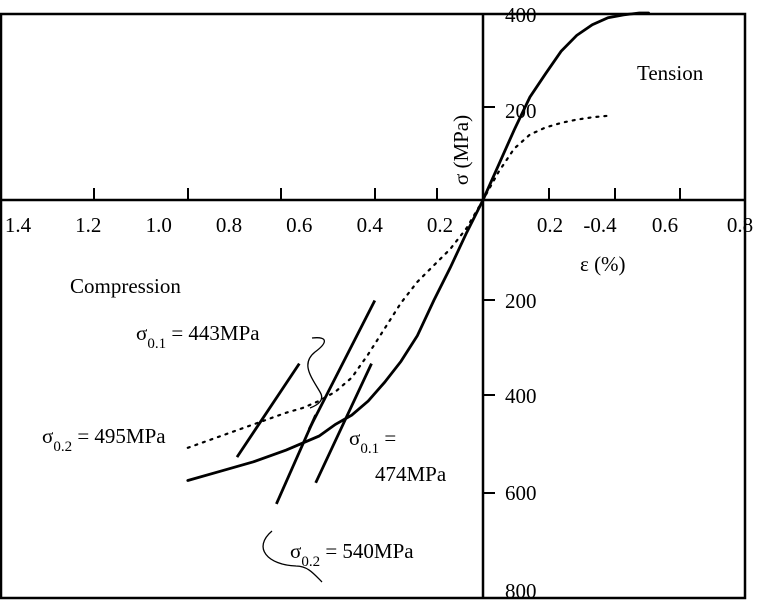 The width and height of the screenshot is (766, 600). What do you see at coordinates (104, 439) in the screenshot?
I see `annotation-sigma02-dotted: σ0.2 = 495MPa` at bounding box center [104, 439].